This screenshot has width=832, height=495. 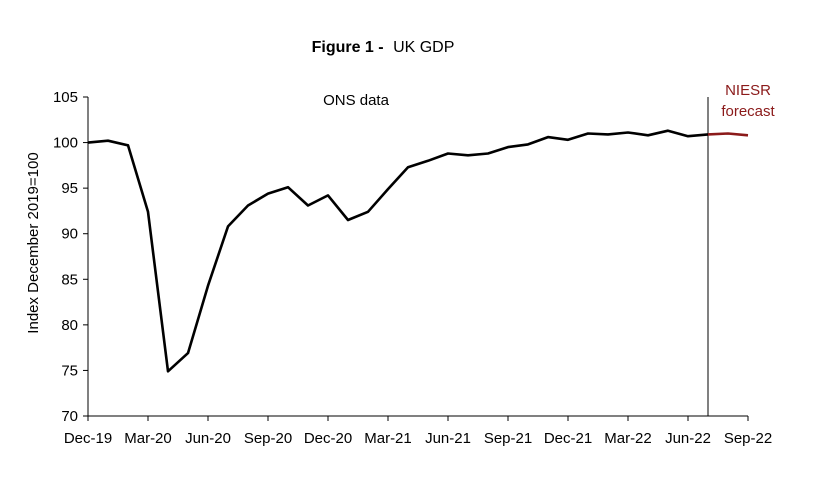 I want to click on niesr-forecast-line, so click(x=728, y=134).